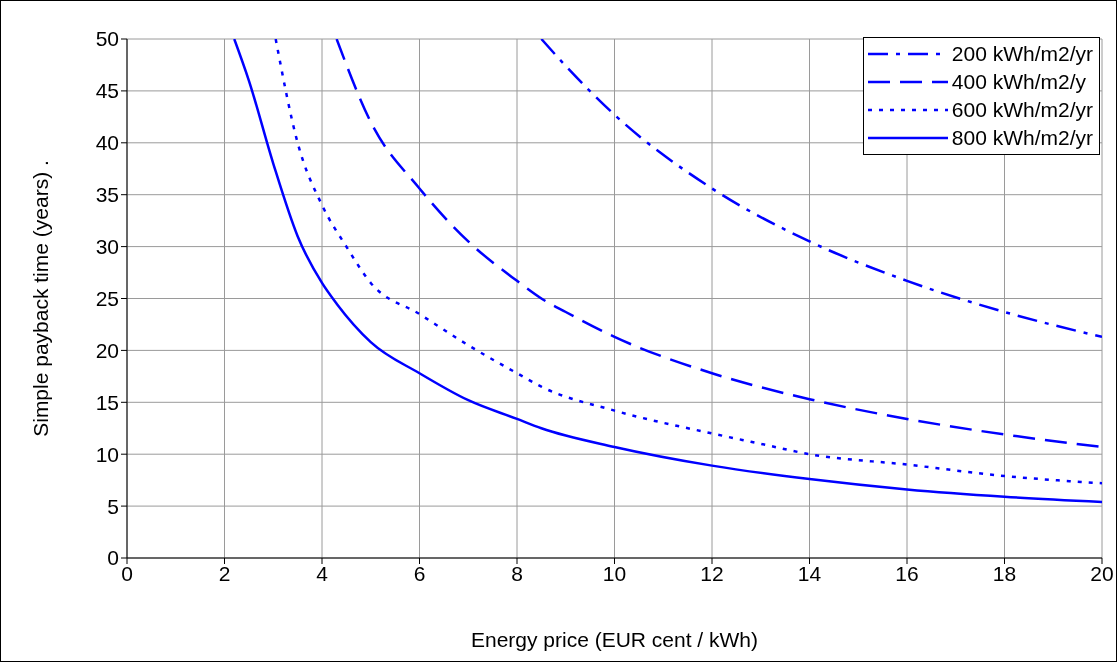 The image size is (1117, 662). What do you see at coordinates (1102, 573) in the screenshot?
I see `x-tick-label: 20` at bounding box center [1102, 573].